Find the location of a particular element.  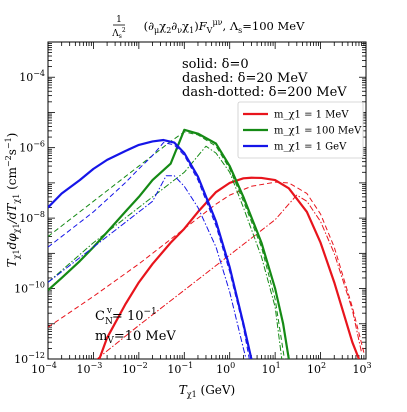

svg-text: 1 is located at coordinates (119, 20).